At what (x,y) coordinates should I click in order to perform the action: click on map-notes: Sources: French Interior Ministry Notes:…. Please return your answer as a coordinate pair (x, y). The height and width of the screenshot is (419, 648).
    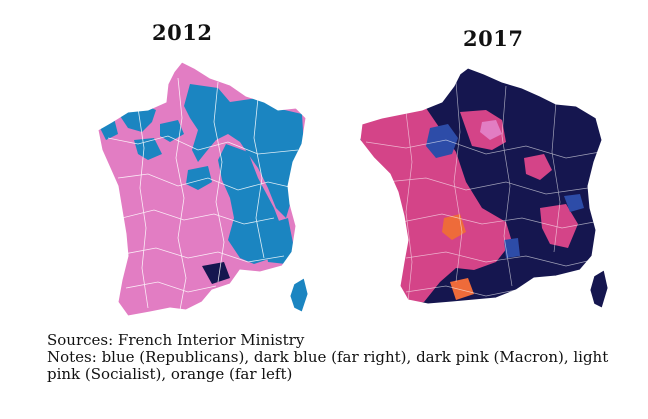
    Looking at the image, I should click on (342, 357).